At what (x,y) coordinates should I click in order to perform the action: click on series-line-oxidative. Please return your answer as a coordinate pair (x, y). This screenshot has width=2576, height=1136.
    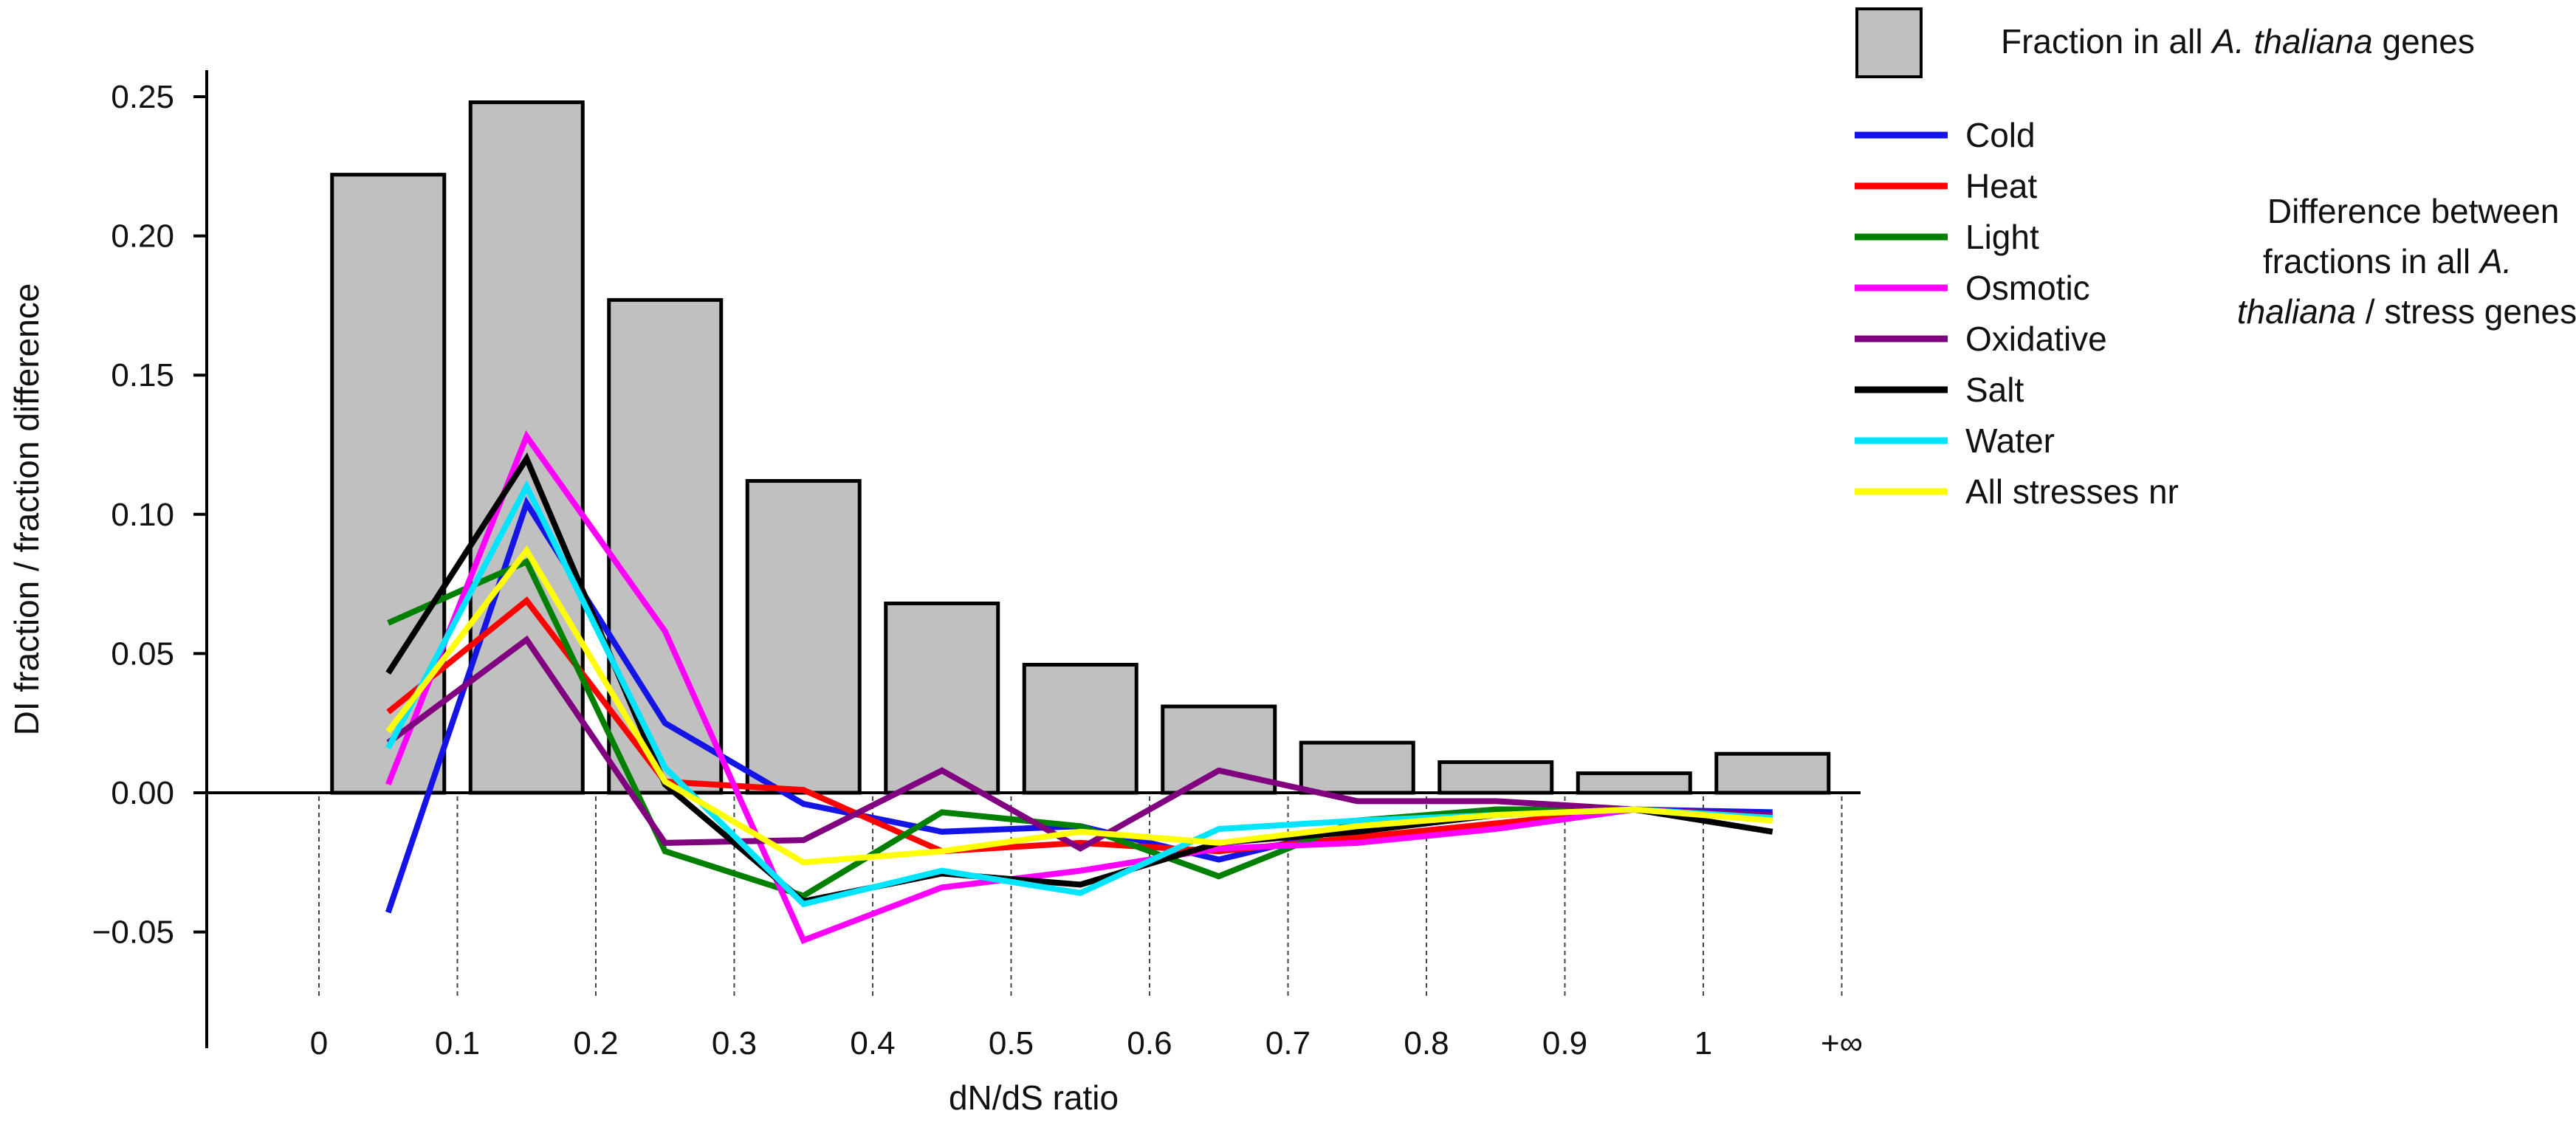
    Looking at the image, I should click on (1079, 744).